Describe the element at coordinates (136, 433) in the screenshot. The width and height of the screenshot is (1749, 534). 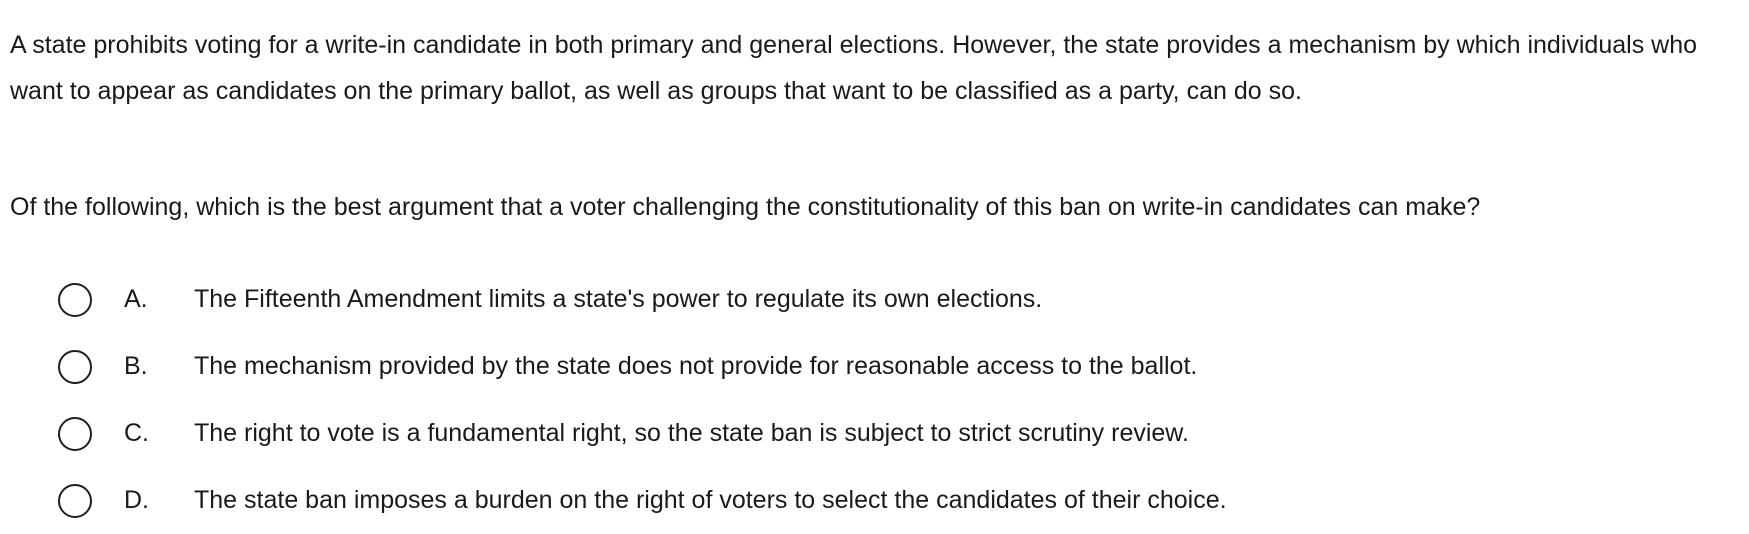
I see `option-letter: C.` at that location.